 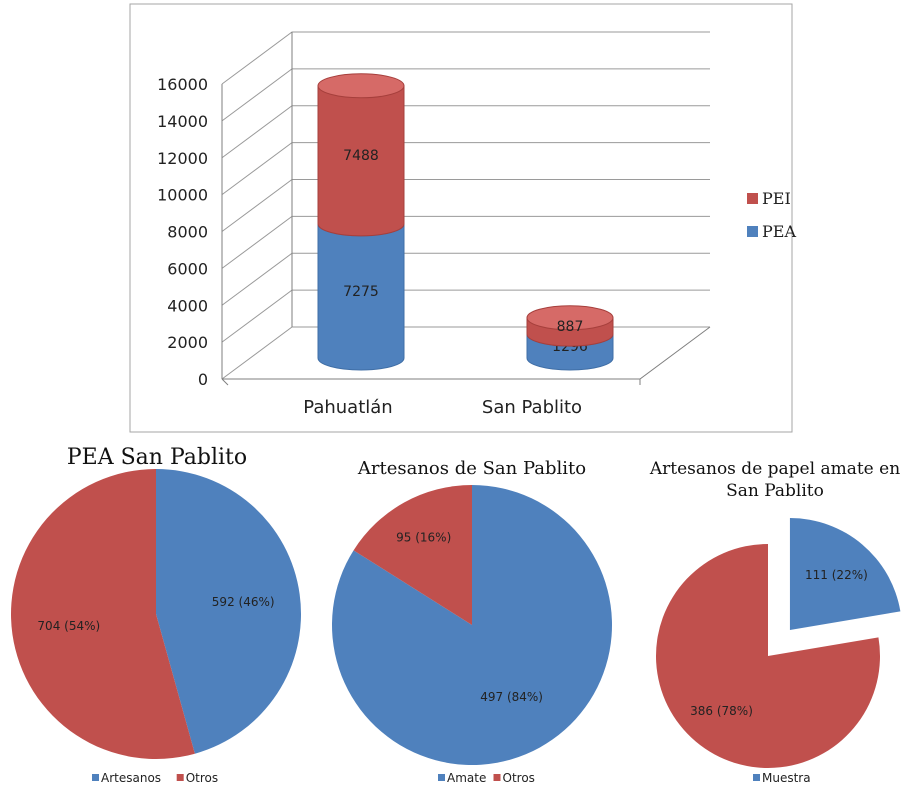 What do you see at coordinates (182, 121) in the screenshot?
I see `y-tick-label: 14000` at bounding box center [182, 121].